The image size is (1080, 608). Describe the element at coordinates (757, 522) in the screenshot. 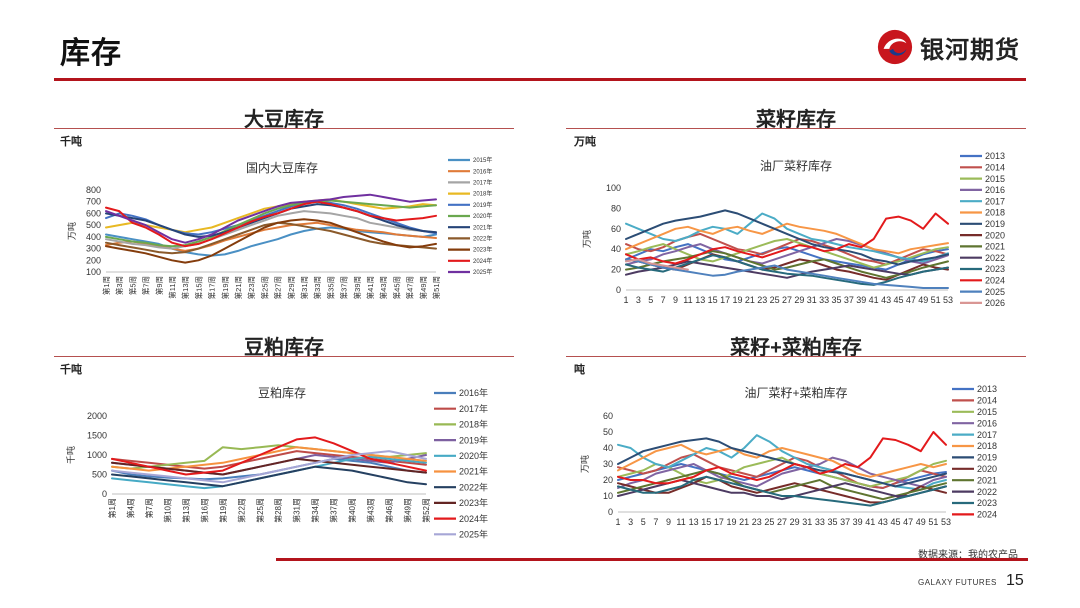

I see `rapeseed_meal-x-tick: 23` at that location.